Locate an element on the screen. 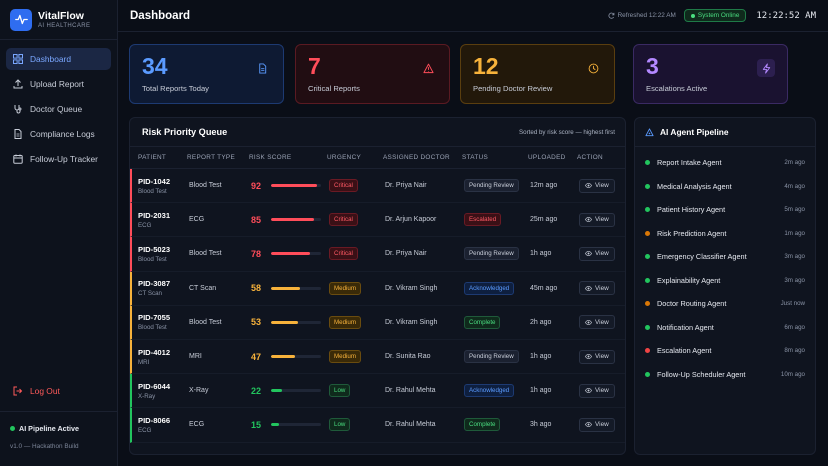 The height and width of the screenshot is (466, 828). risk-score: 85 is located at coordinates (256, 219).